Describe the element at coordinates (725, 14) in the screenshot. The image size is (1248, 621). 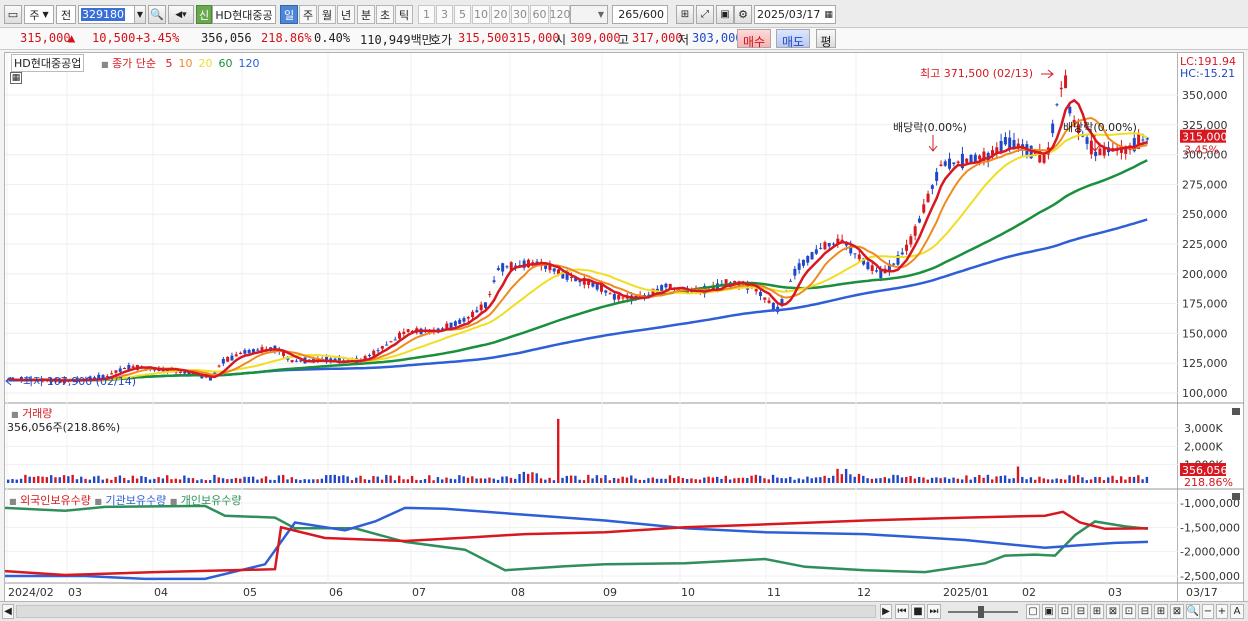
I see `save-icon: ▣` at that location.